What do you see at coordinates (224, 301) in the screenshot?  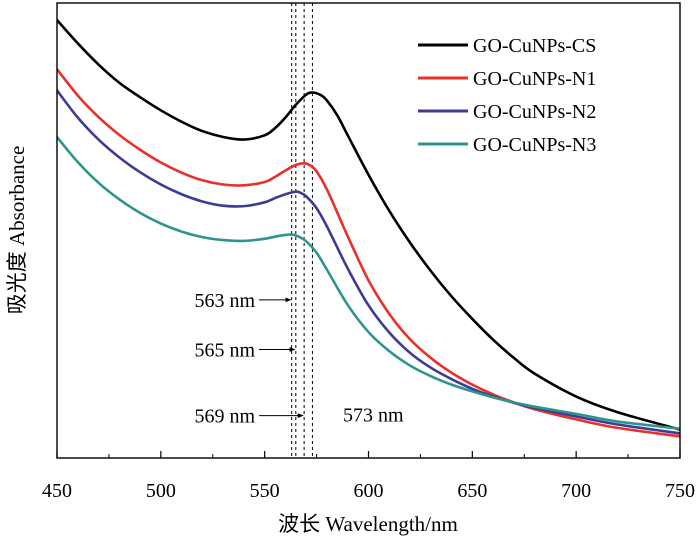 I see `annotation-label: 563 nm` at bounding box center [224, 301].